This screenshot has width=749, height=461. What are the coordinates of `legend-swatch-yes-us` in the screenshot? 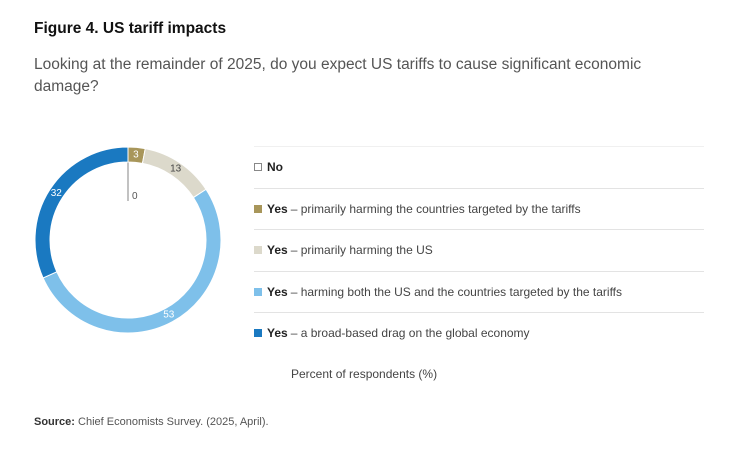 It's located at (258, 250).